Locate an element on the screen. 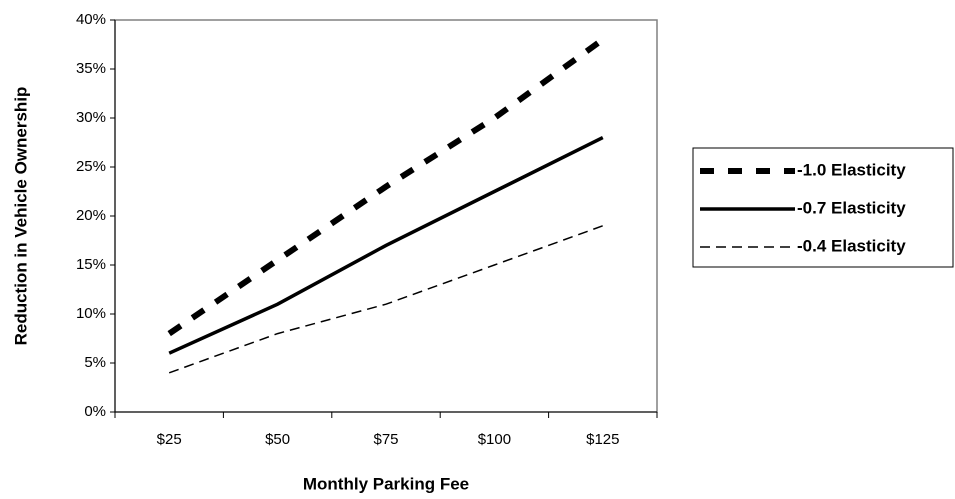 This screenshot has height=499, width=955. y-tick-label: 40% is located at coordinates (91, 19).